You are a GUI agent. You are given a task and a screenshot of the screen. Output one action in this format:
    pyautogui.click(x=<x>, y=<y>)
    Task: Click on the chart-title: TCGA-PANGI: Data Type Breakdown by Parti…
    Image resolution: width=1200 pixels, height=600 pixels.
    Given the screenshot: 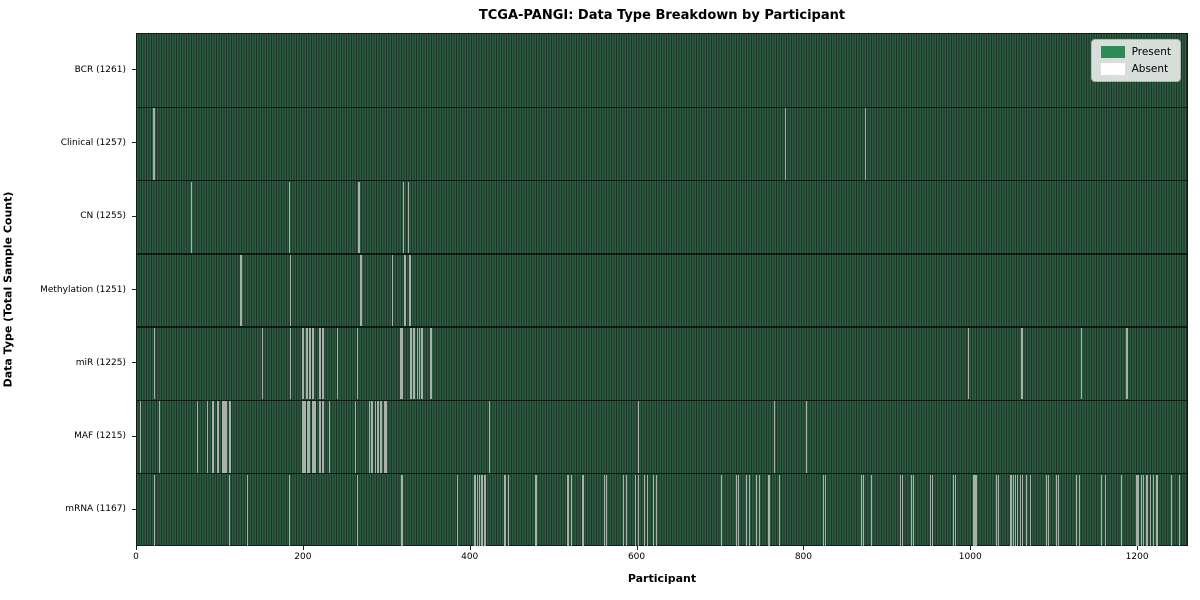 What is the action you would take?
    pyautogui.click(x=662, y=15)
    